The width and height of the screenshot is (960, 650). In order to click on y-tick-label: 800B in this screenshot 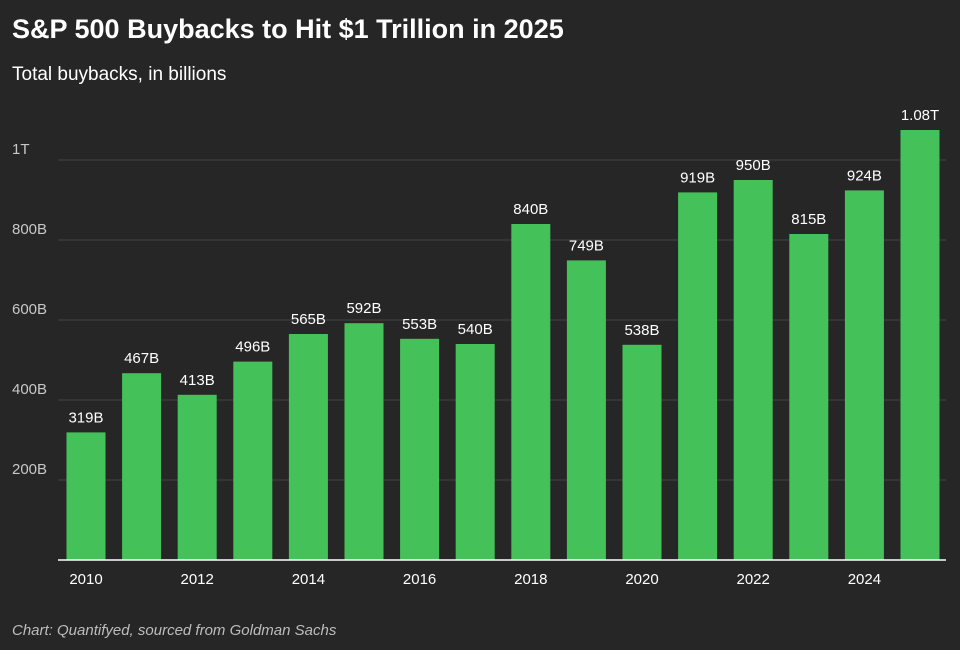, I will do `click(29, 229)`.